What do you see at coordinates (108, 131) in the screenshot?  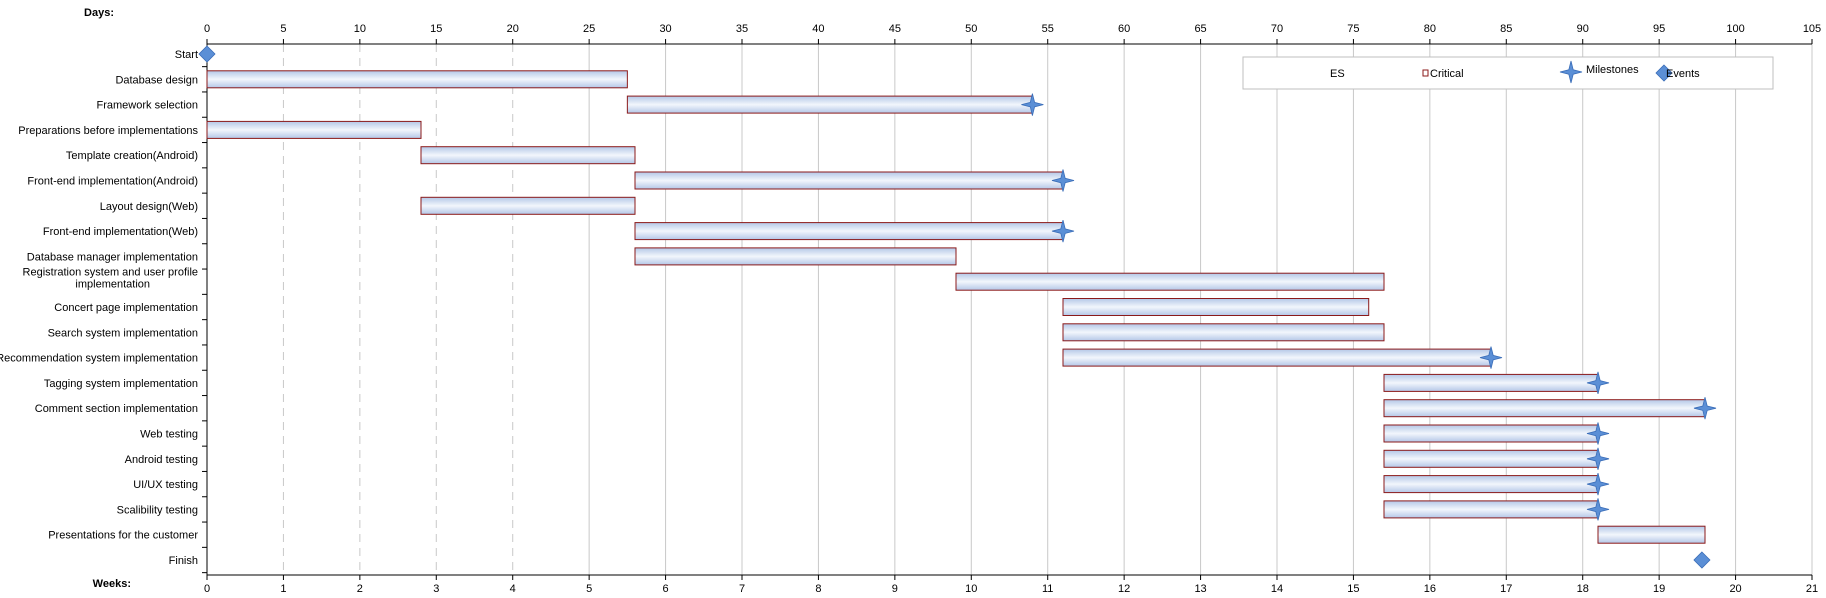 I see `task-label: Preparations before implementations` at bounding box center [108, 131].